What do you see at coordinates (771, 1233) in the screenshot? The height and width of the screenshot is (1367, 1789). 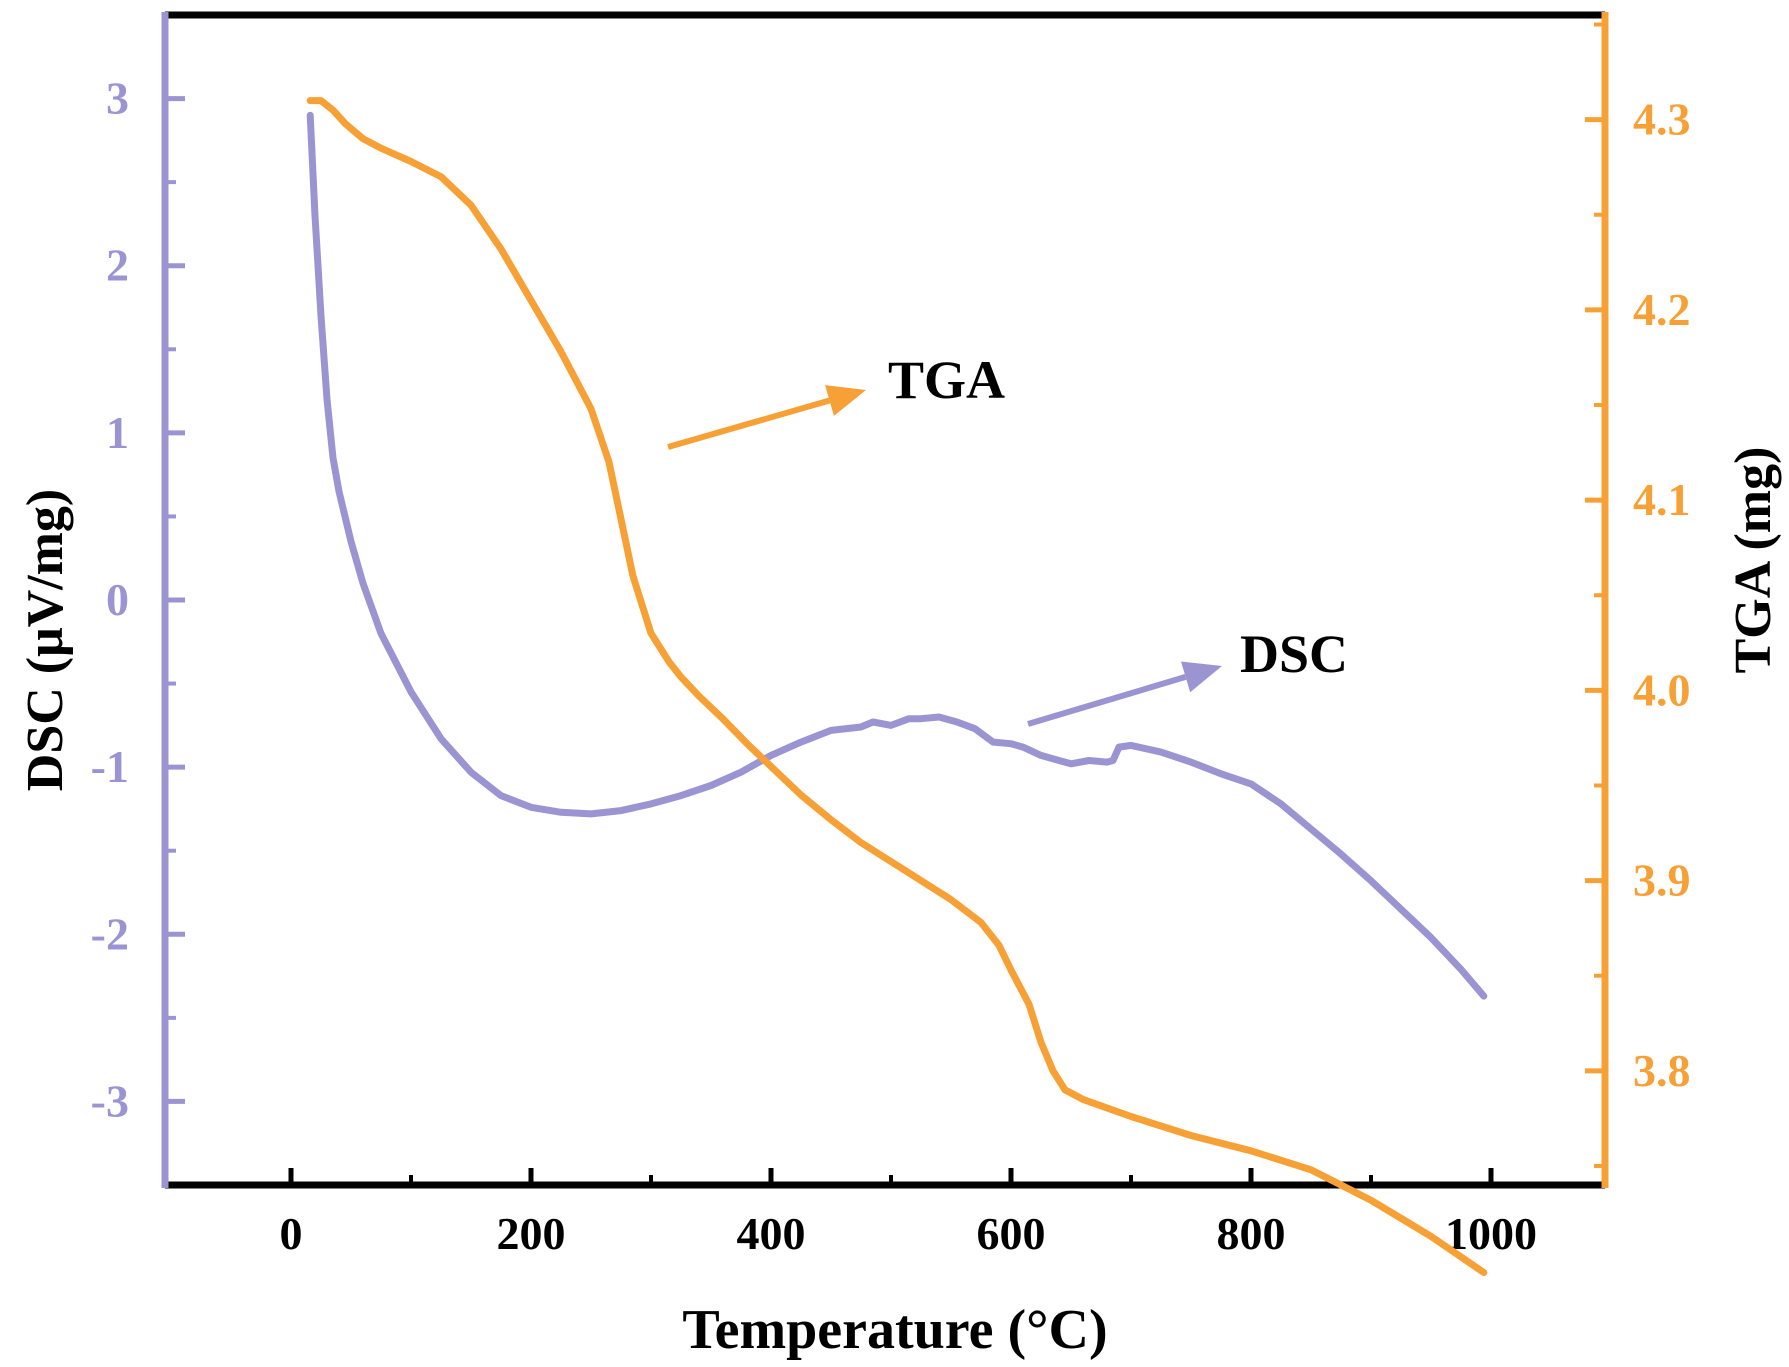 I see `x-tick-label: 400` at bounding box center [771, 1233].